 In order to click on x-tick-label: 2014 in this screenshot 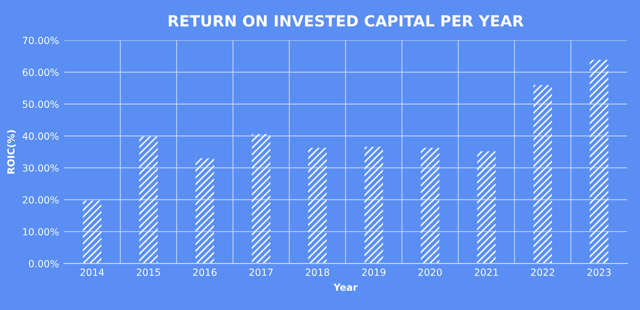, I will do `click(92, 272)`.